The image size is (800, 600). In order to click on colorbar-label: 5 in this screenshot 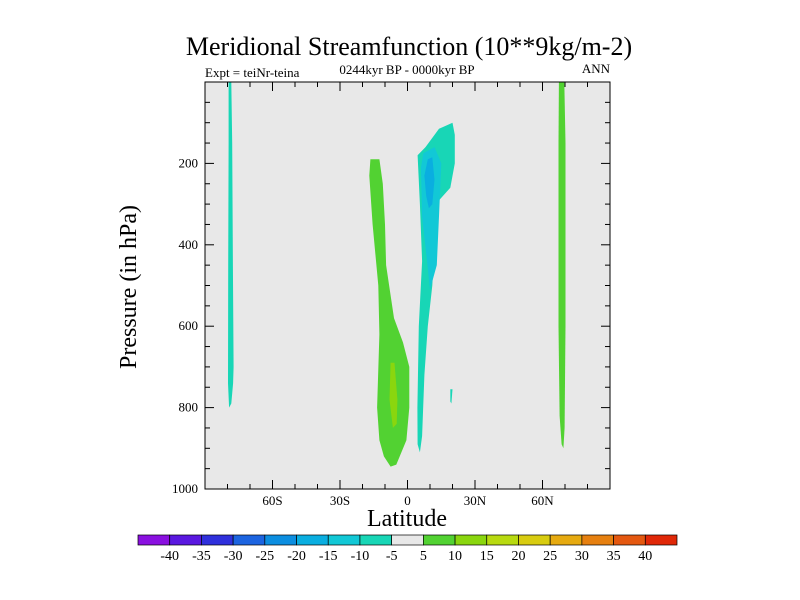, I will do `click(423, 556)`.